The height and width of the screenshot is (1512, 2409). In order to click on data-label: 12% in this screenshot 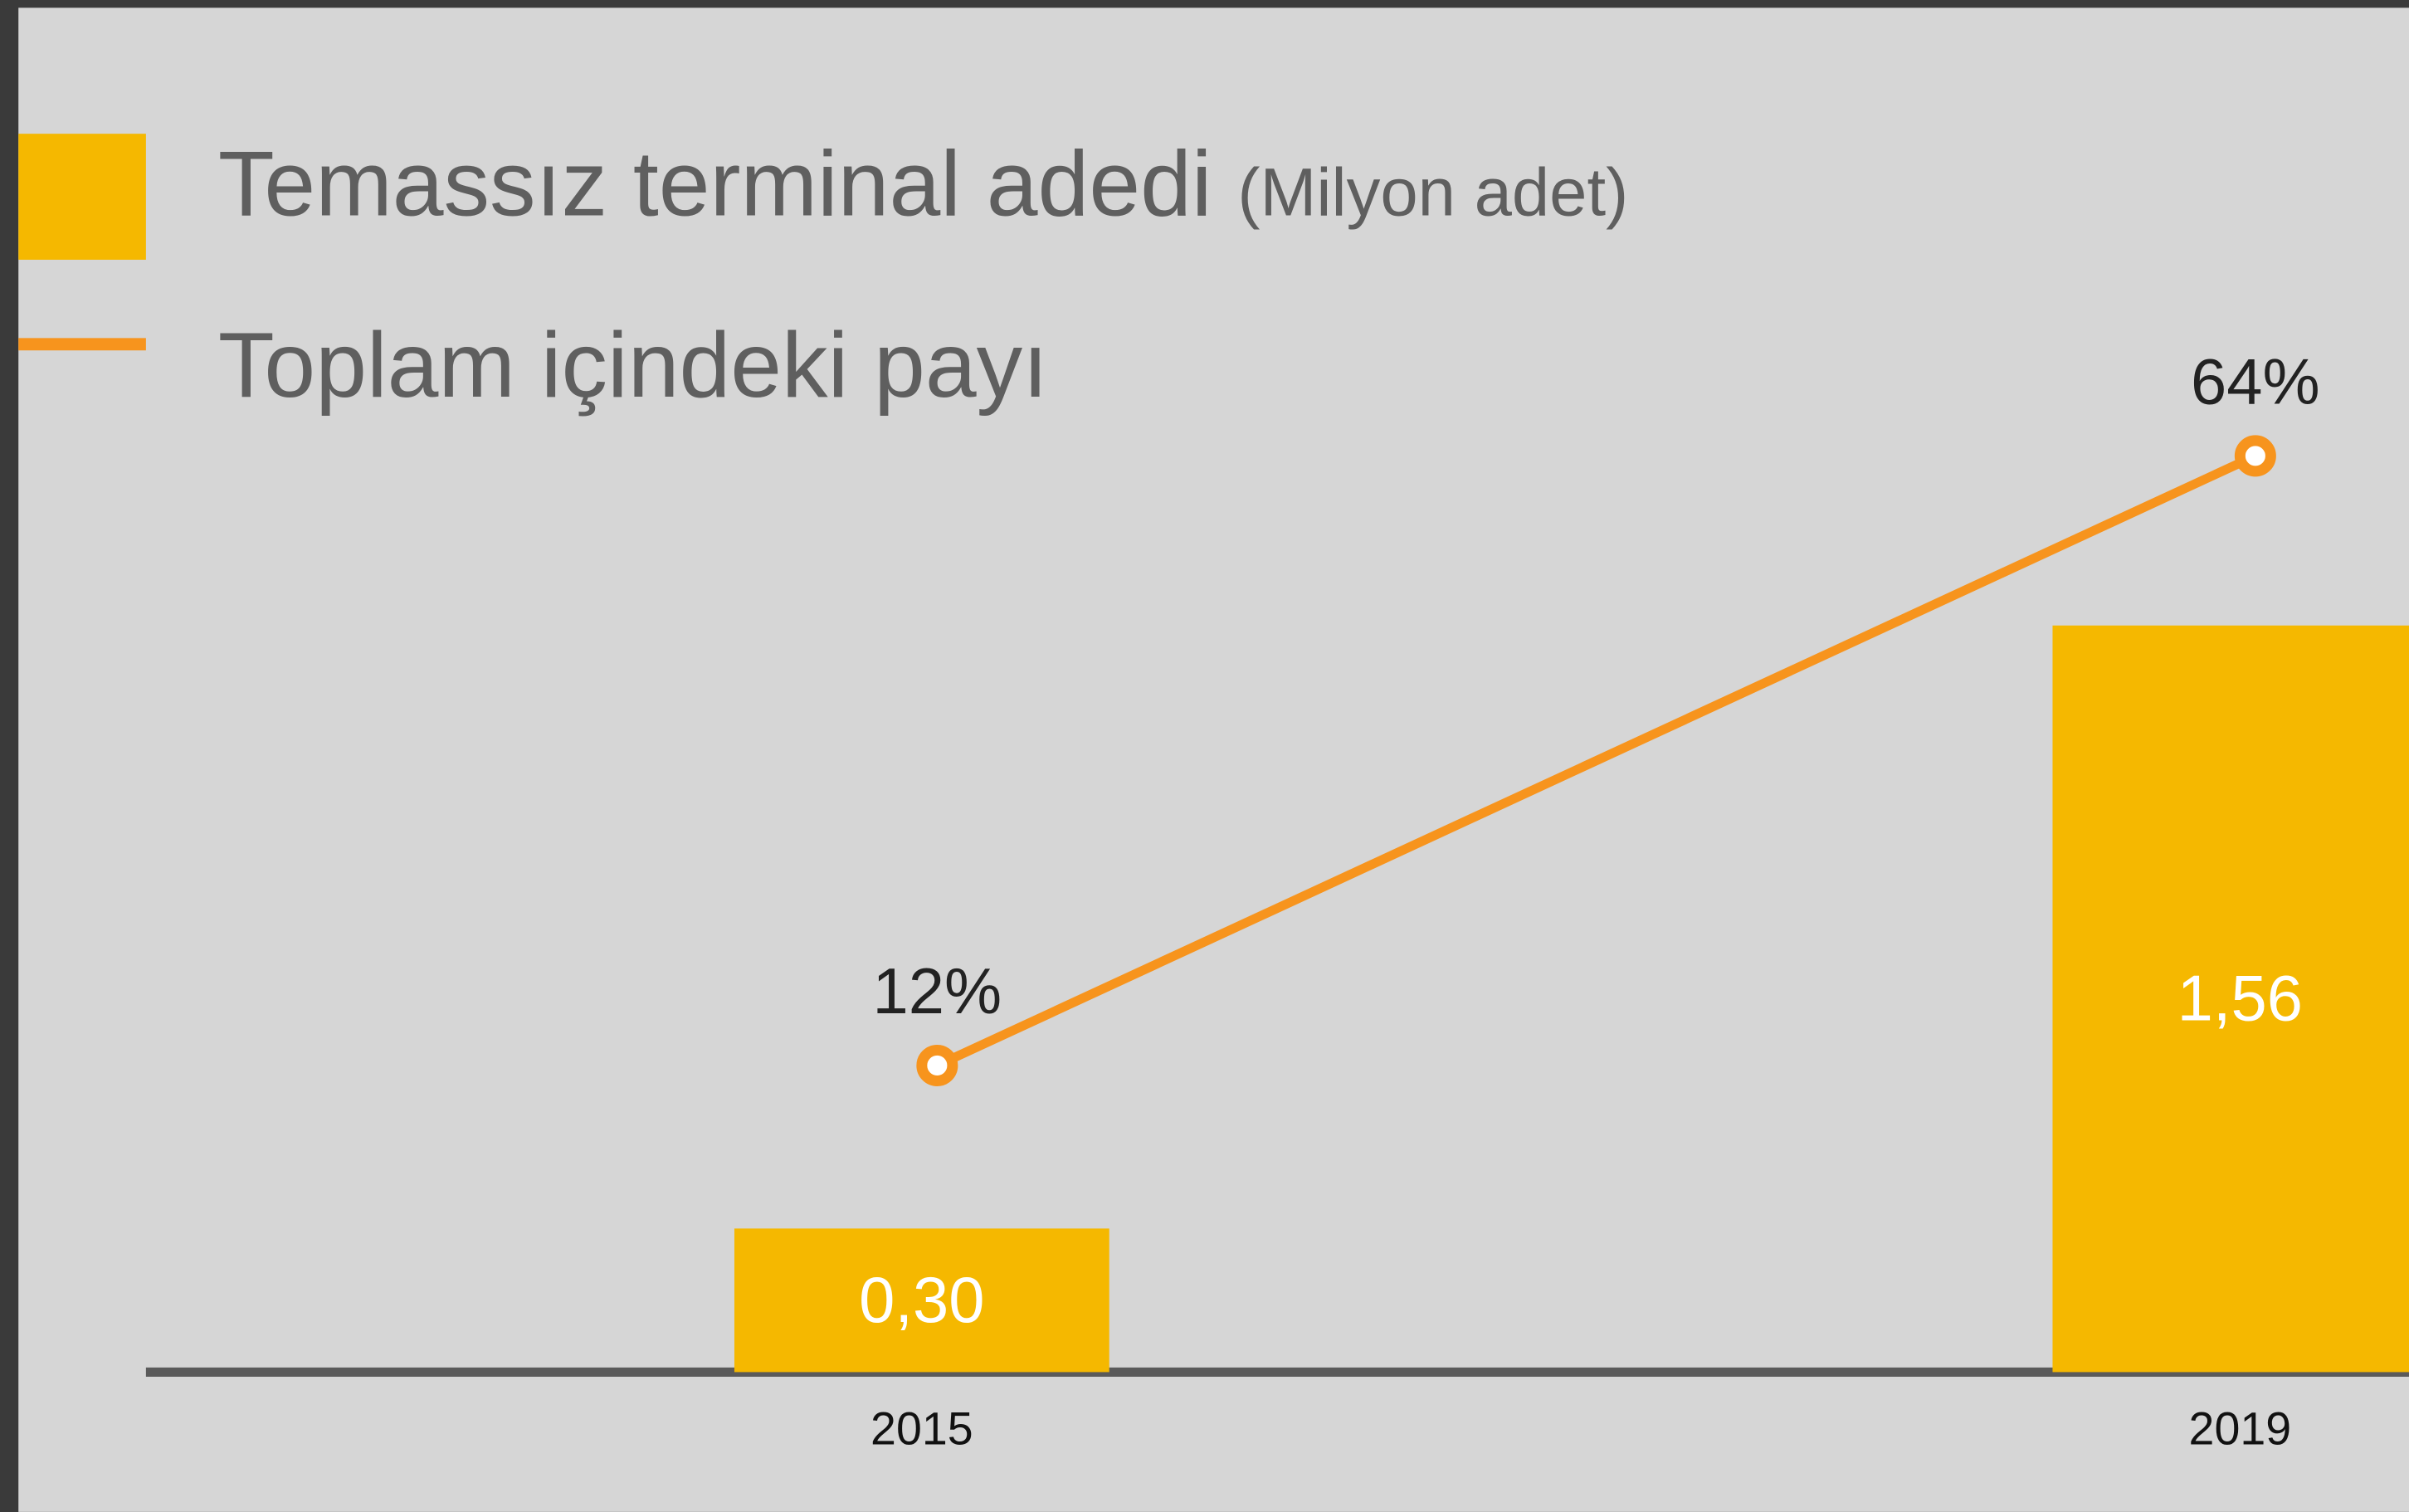, I will do `click(938, 992)`.